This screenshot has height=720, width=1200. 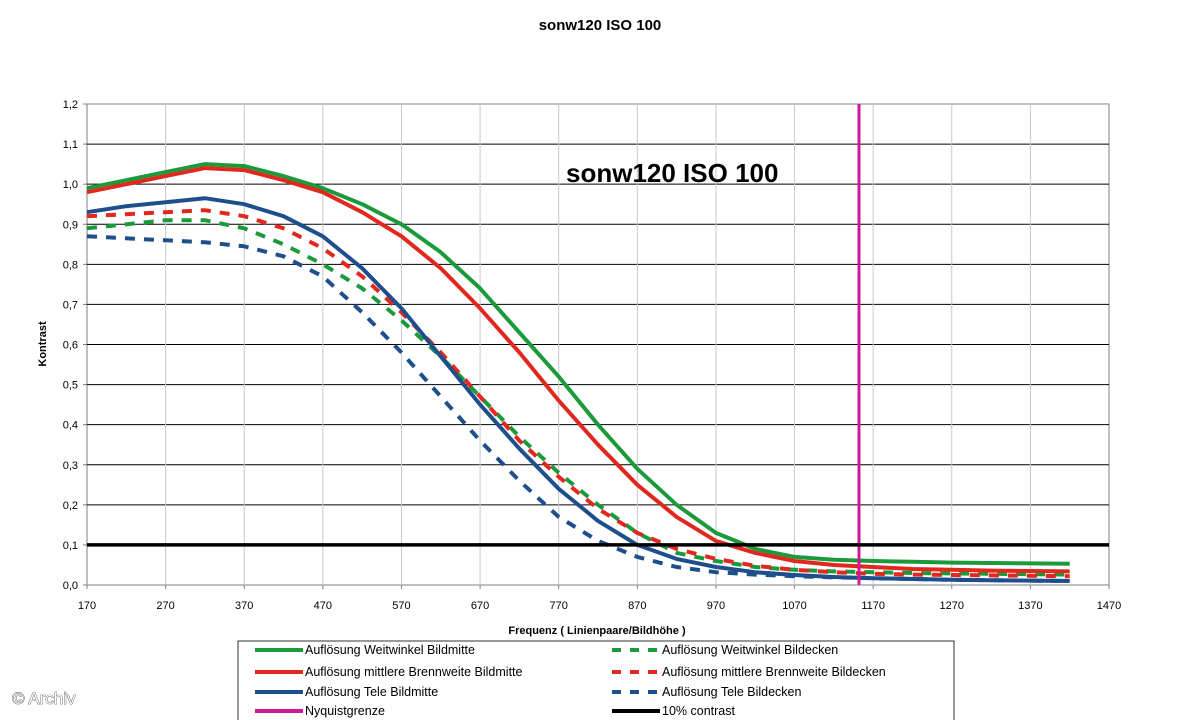 I want to click on x-tick-label: 170, so click(x=87, y=606).